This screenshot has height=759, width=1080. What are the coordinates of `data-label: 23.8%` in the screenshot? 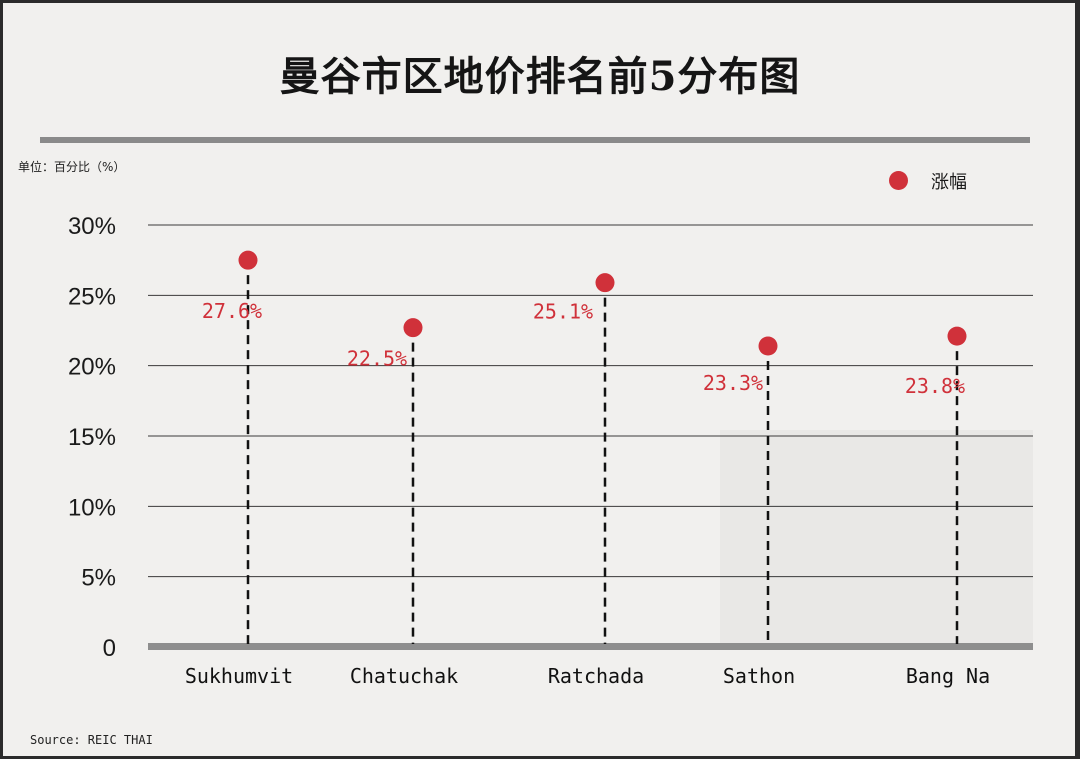 It's located at (935, 386).